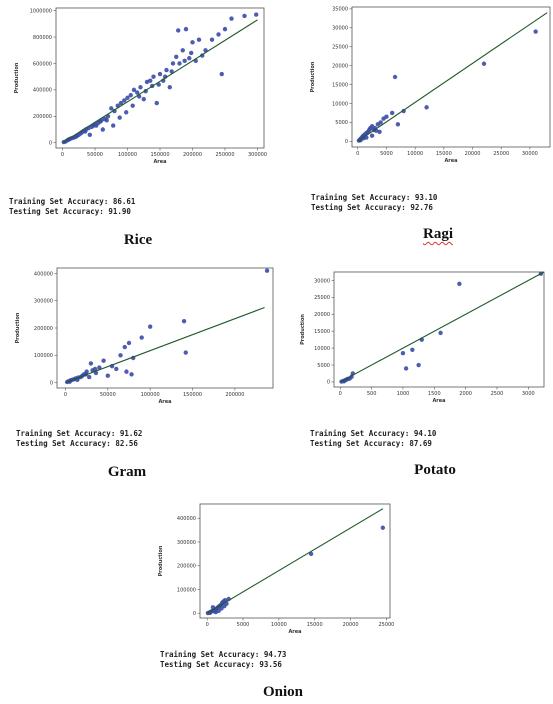  I want to click on y-tick-label: 15000, so click(322, 332).